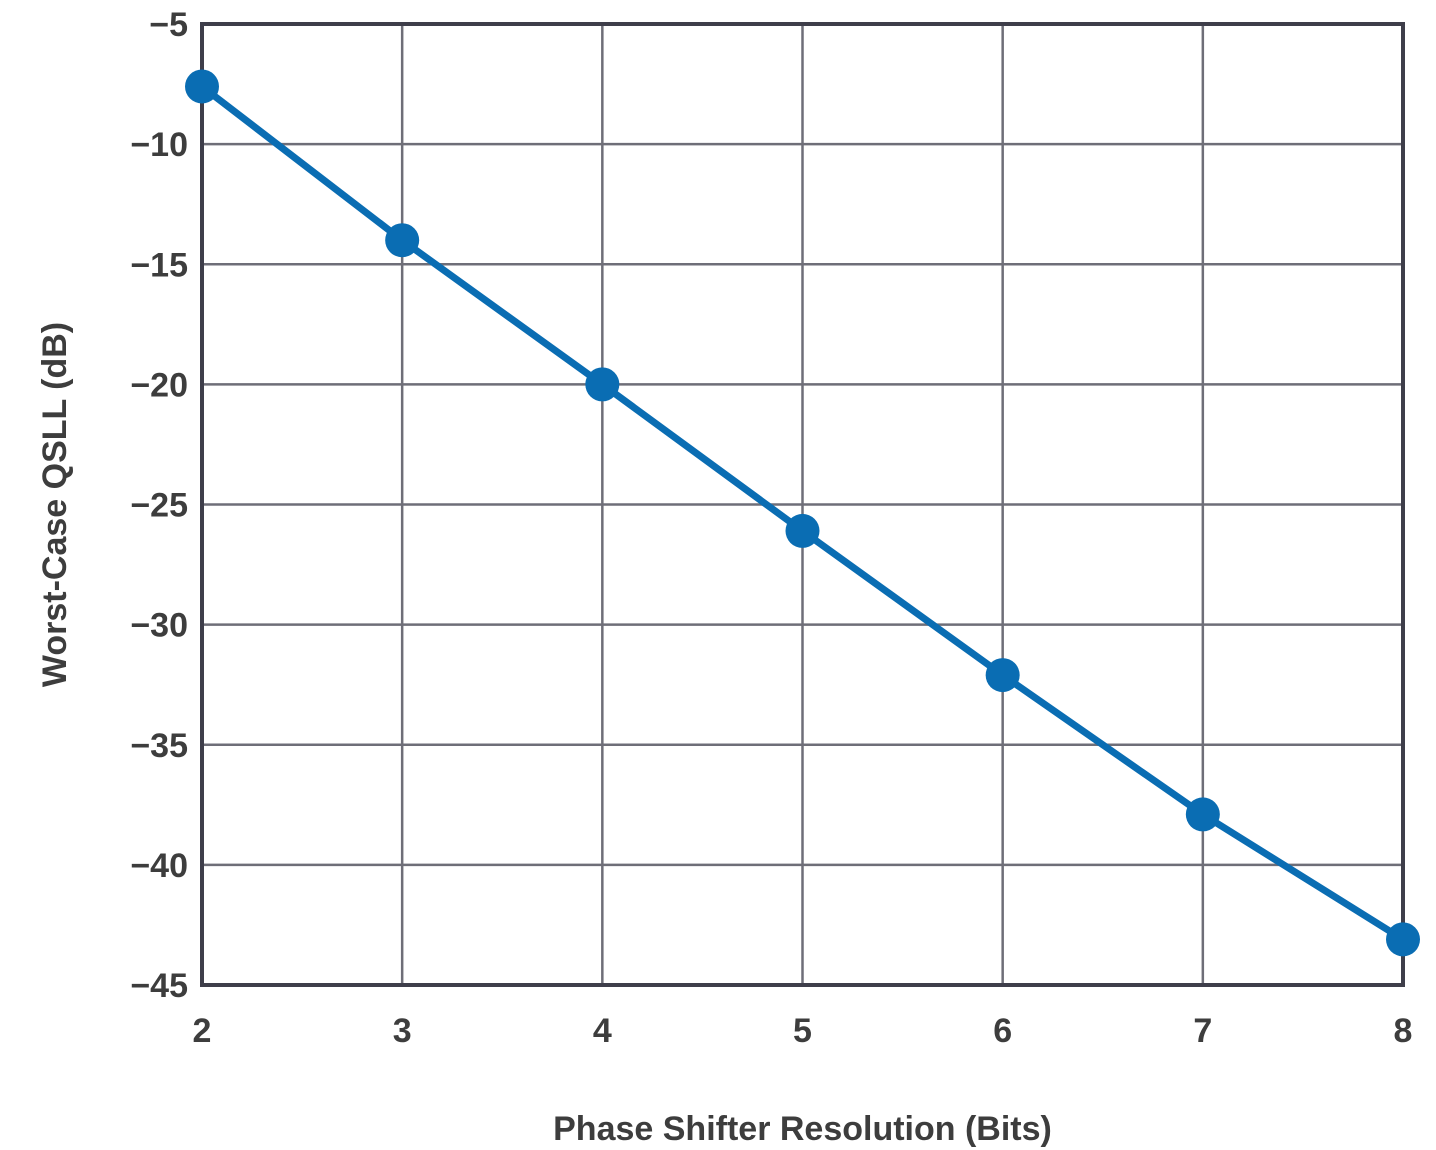 This screenshot has width=1436, height=1150. Describe the element at coordinates (202, 1031) in the screenshot. I see `x-tick-label: 2` at that location.